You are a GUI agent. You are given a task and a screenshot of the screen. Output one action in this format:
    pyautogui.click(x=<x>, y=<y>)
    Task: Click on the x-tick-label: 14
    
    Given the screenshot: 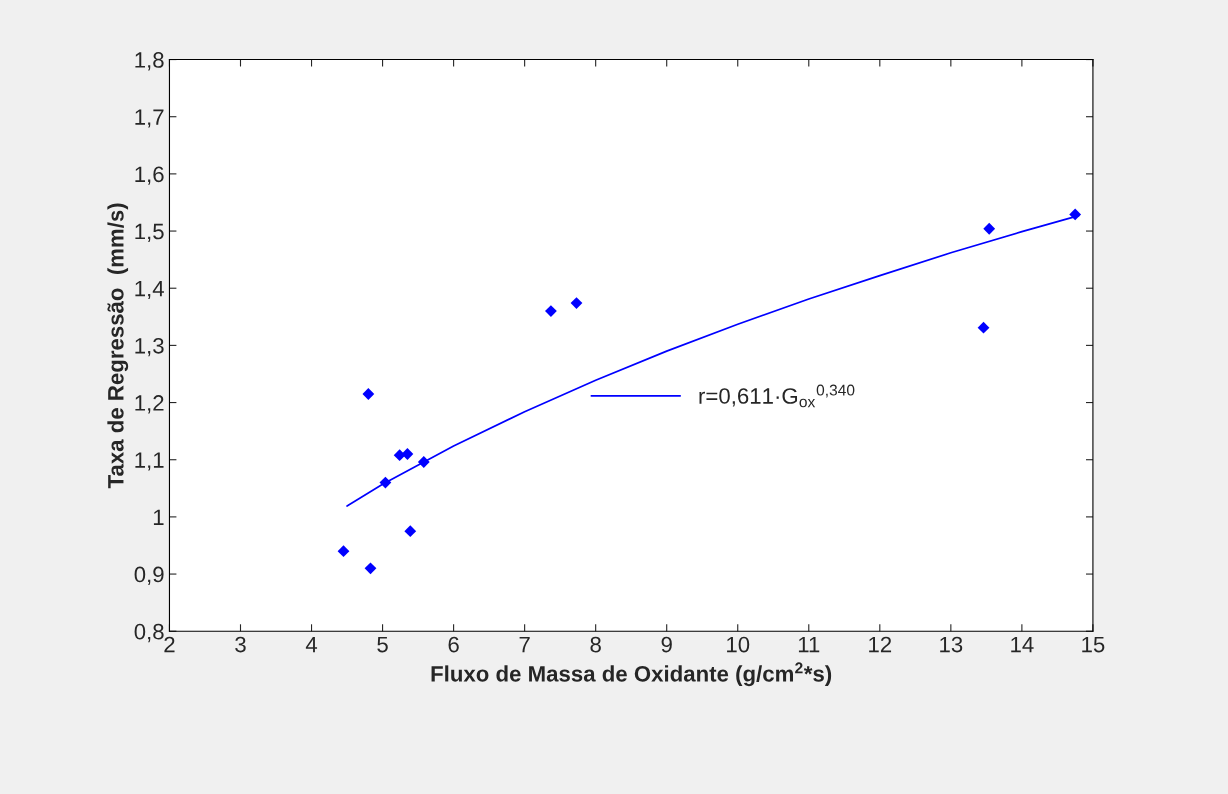 What is the action you would take?
    pyautogui.click(x=1022, y=644)
    